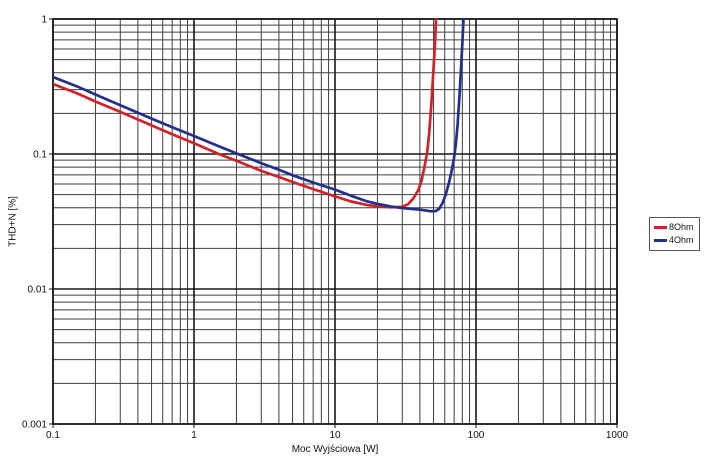 The width and height of the screenshot is (708, 468). I want to click on x-tick-label: 10, so click(335, 435).